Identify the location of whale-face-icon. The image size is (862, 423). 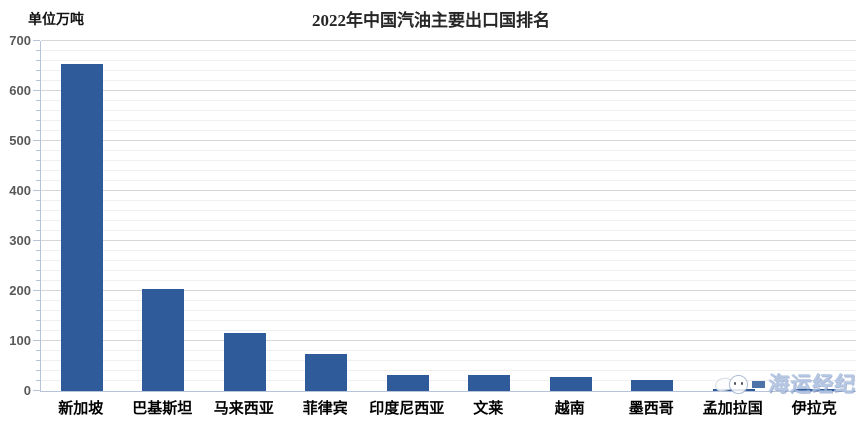
(738, 384).